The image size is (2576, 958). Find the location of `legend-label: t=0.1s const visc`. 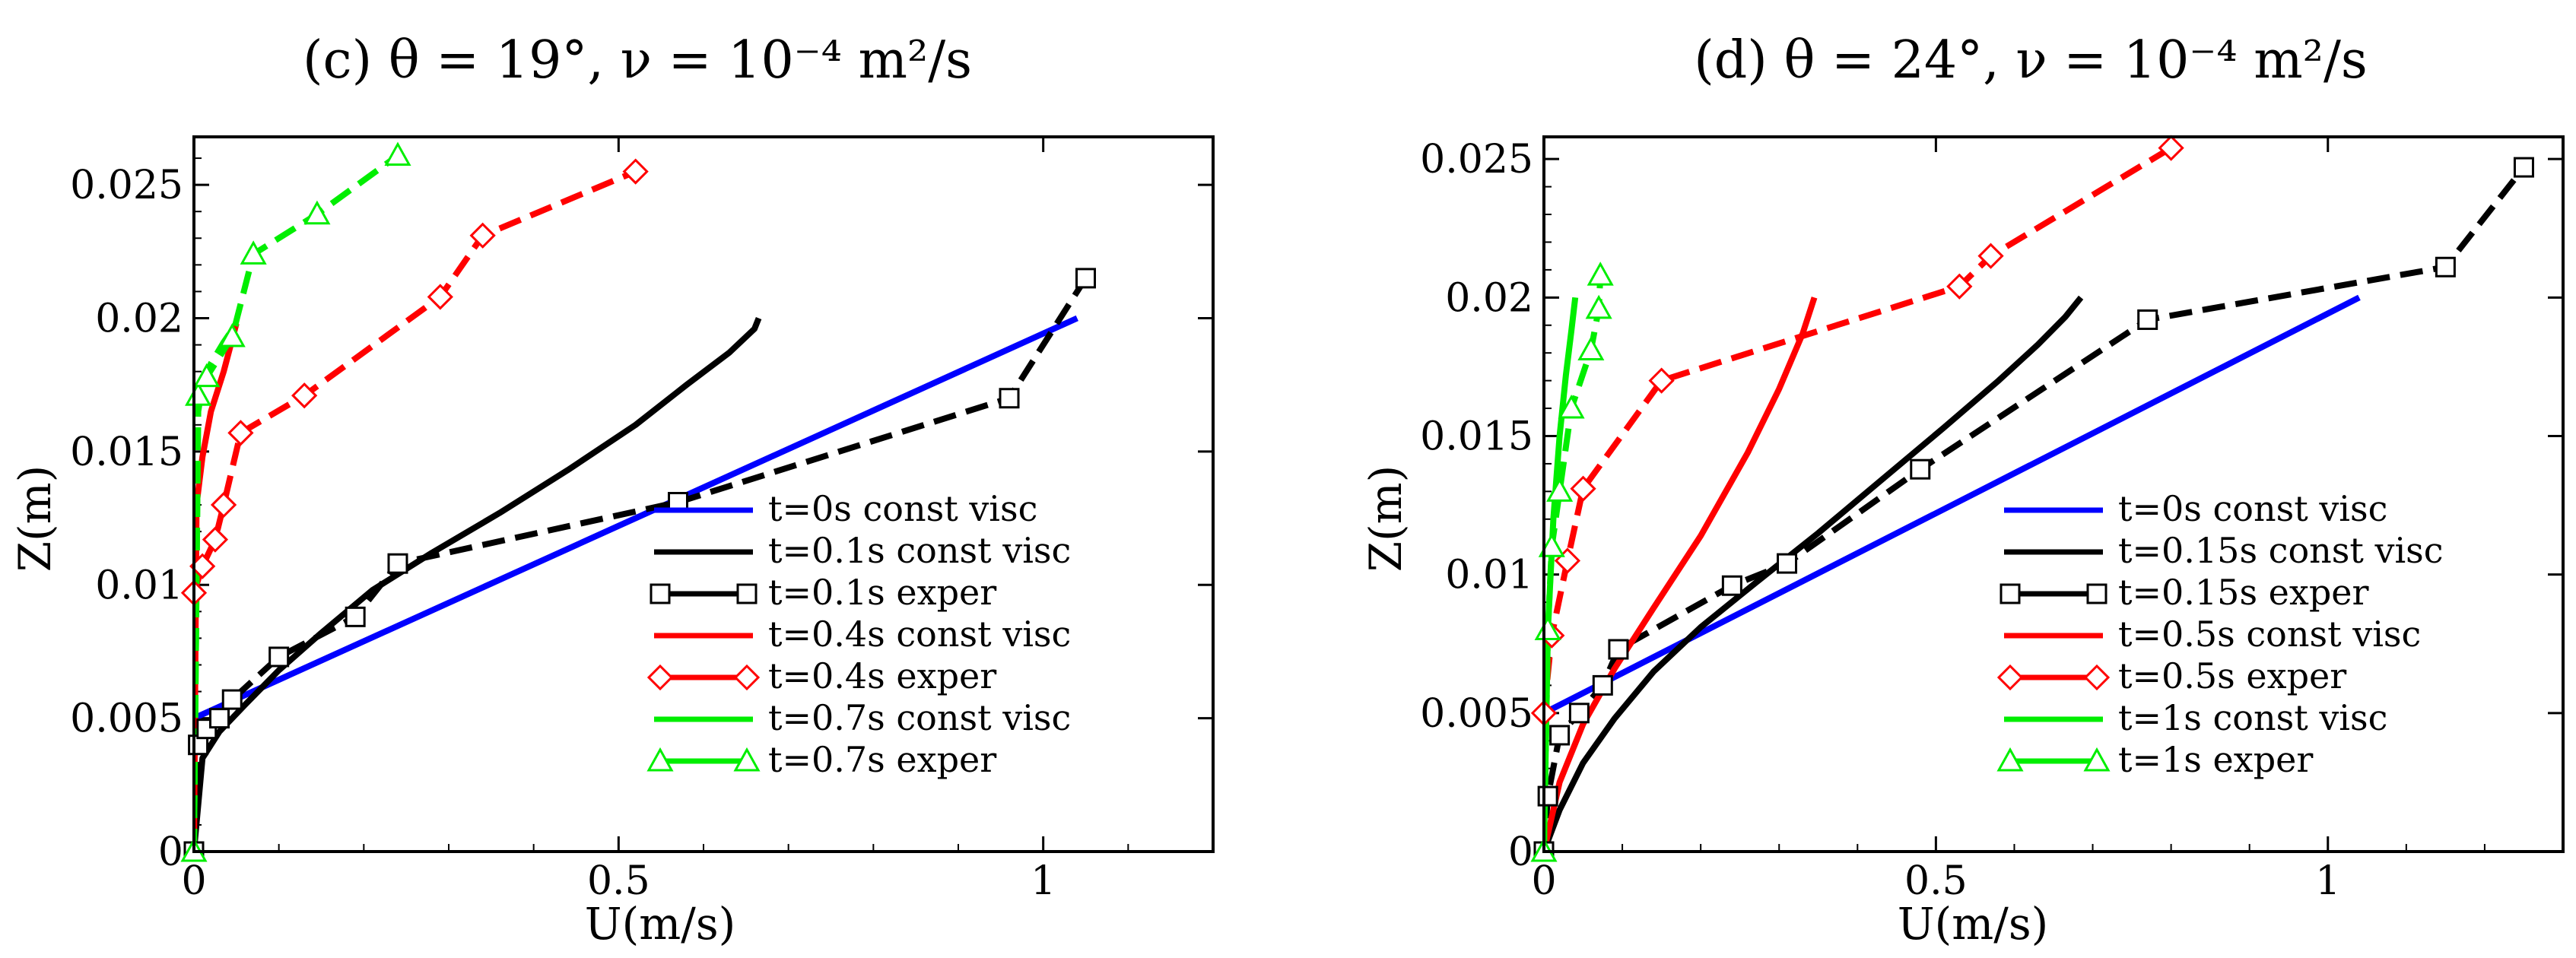

legend-label: t=0.1s const visc is located at coordinates (919, 550).